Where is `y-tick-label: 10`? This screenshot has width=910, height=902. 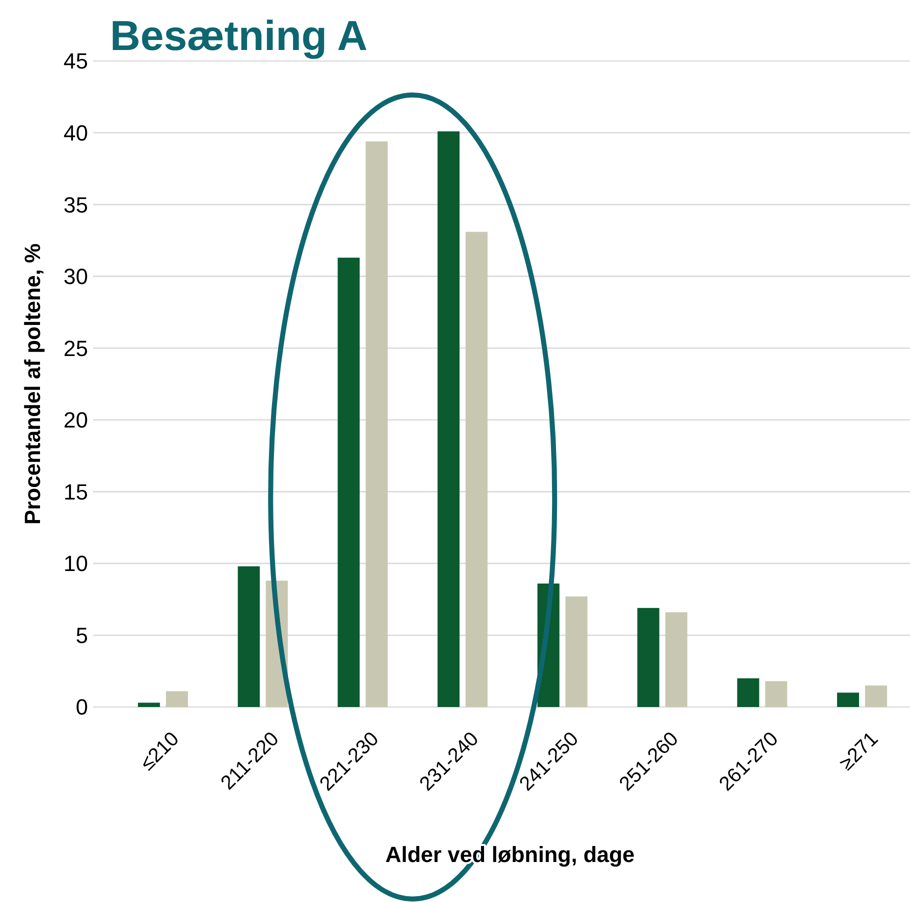
y-tick-label: 10 is located at coordinates (76, 563).